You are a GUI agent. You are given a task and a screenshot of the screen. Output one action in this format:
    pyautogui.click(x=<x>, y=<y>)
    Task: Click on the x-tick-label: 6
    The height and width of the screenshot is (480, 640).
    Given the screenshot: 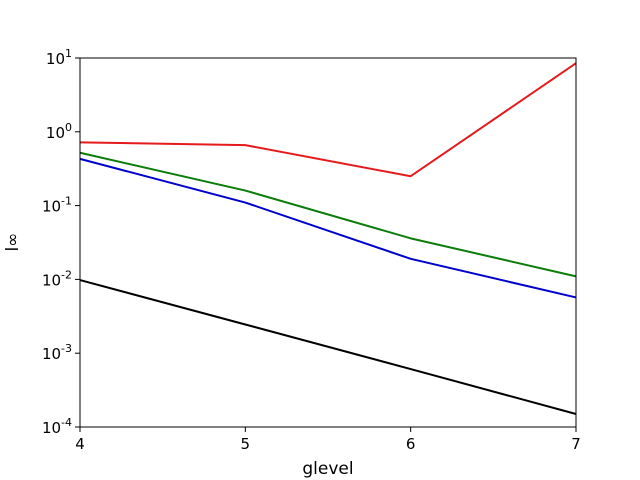 What is the action you would take?
    pyautogui.click(x=411, y=444)
    